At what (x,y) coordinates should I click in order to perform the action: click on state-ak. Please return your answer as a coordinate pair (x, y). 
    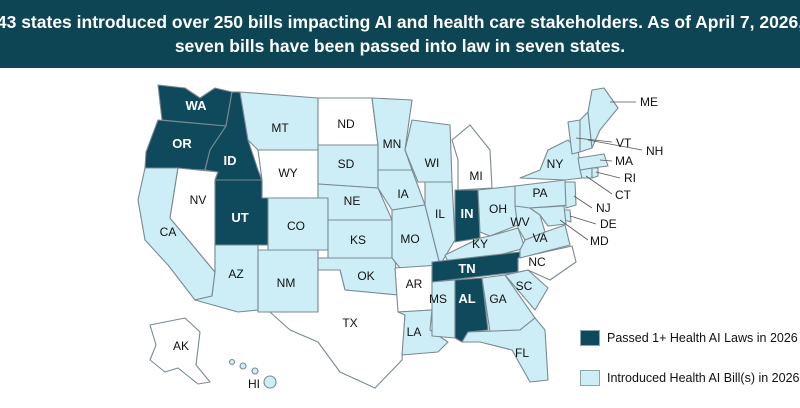
    Looking at the image, I should click on (180, 351).